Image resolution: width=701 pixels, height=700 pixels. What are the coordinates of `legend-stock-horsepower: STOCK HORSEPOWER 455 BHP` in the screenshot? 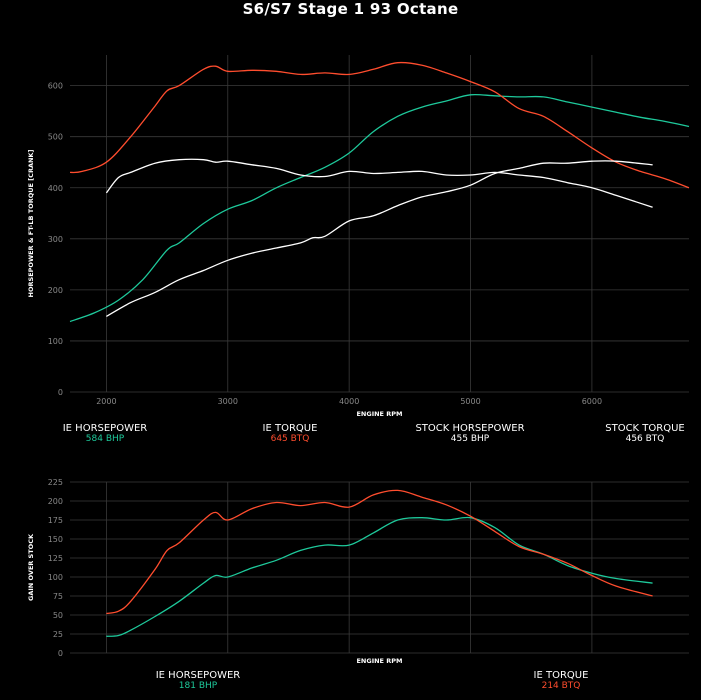 It's located at (470, 433).